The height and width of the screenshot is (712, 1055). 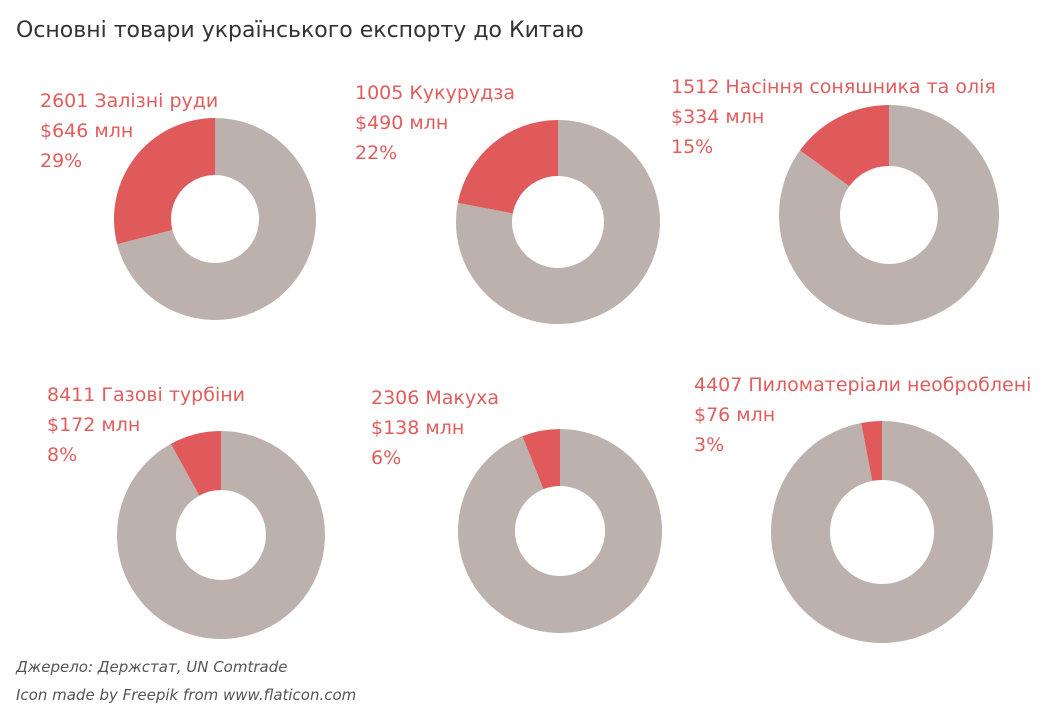 I want to click on product-value: $172 млн, so click(x=94, y=425).